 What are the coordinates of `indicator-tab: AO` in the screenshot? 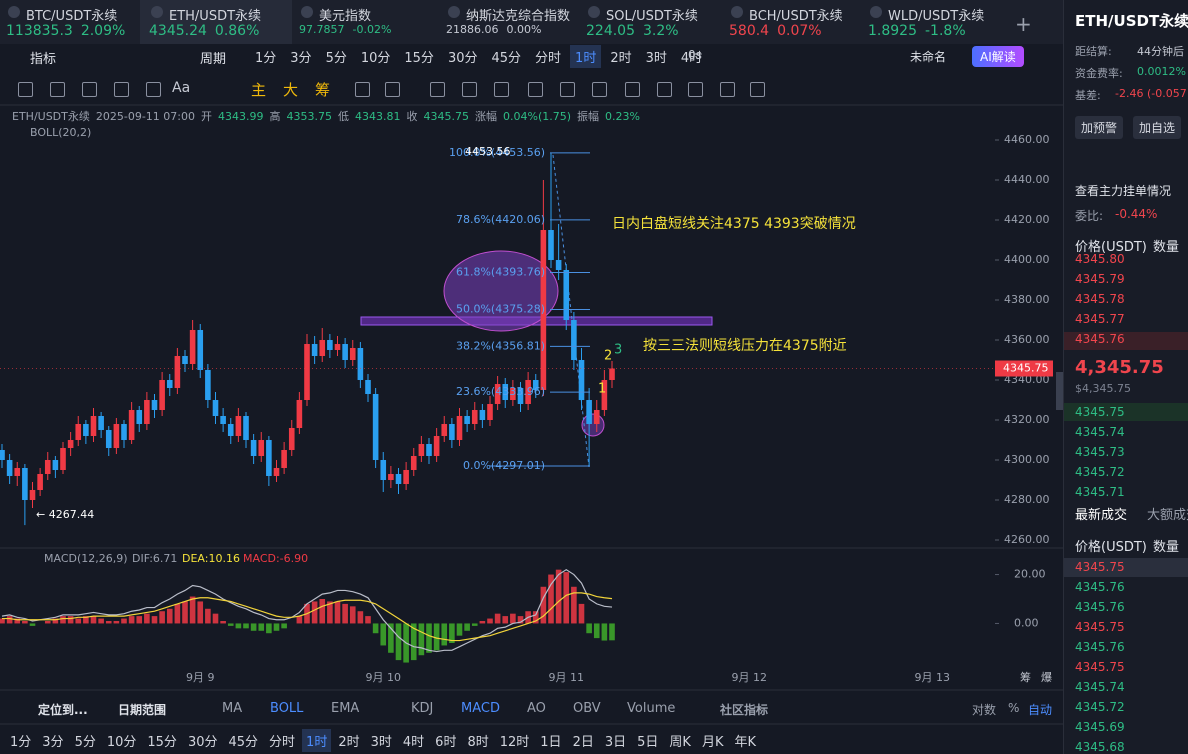 It's located at (536, 708).